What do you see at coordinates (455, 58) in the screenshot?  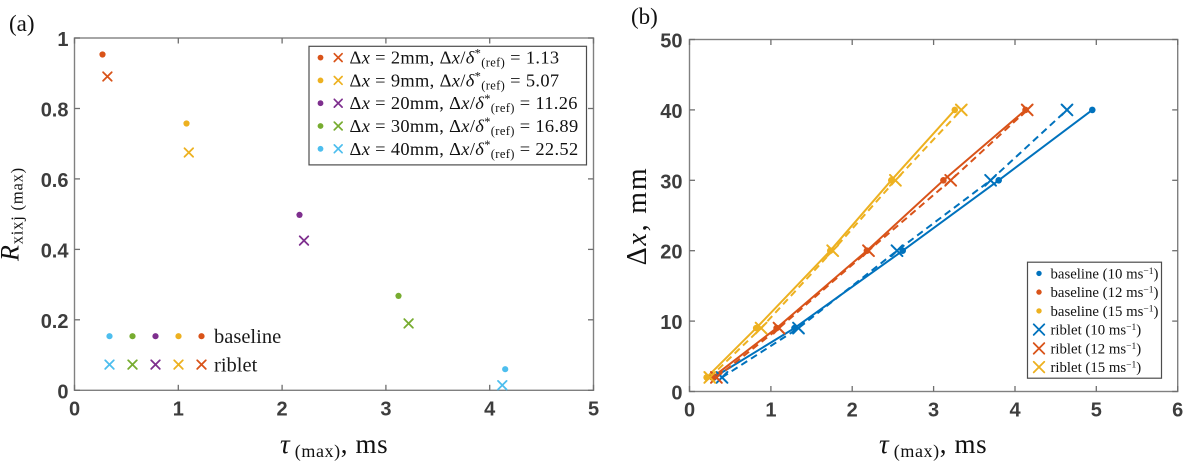 I see `svg-text: Δx = 2mm, Δx/δ*(ref) = 1.13` at bounding box center [455, 58].